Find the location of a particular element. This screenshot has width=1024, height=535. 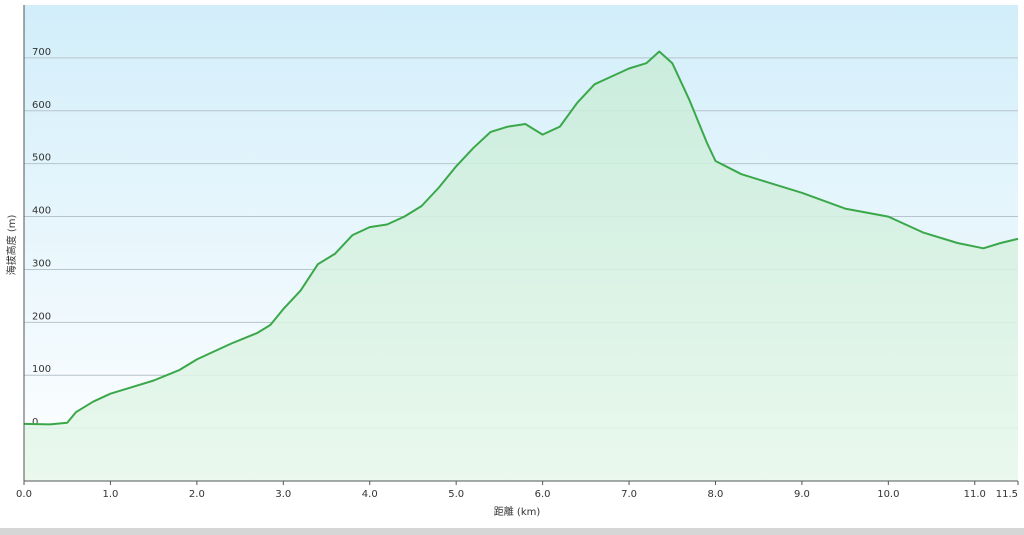

y-tick-label: 100 is located at coordinates (41, 369).